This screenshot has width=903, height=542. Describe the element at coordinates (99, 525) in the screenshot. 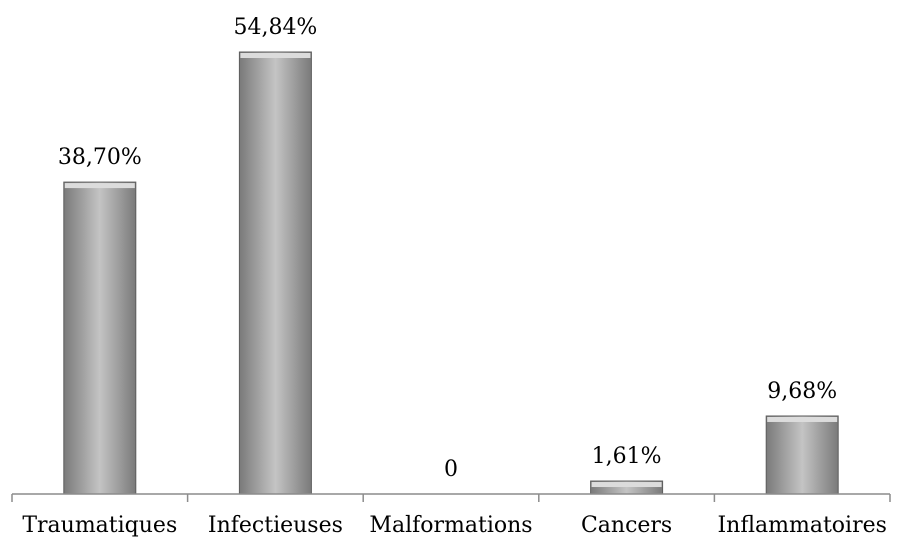

I see `x-tick-label-traumatiques: Traumatiques` at that location.